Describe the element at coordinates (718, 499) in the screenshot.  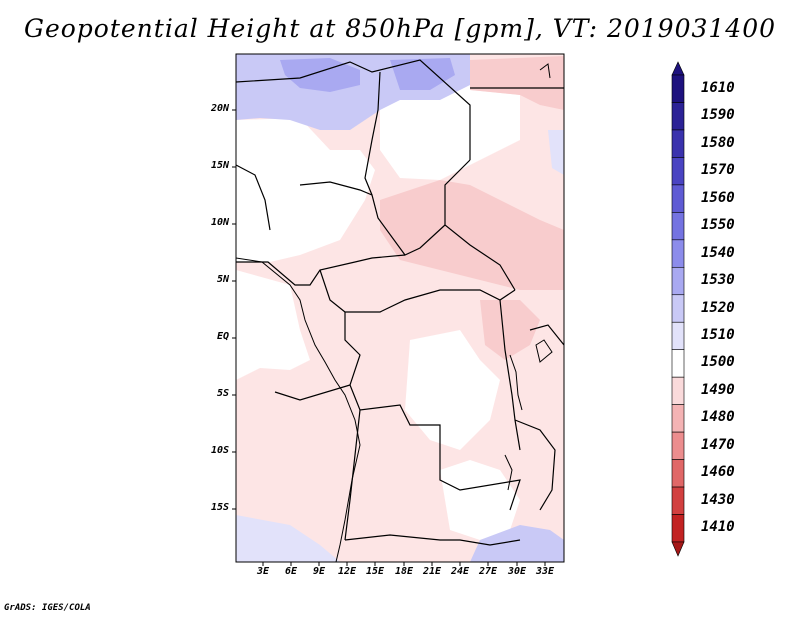
I see `colorbar-label: 1430` at that location.